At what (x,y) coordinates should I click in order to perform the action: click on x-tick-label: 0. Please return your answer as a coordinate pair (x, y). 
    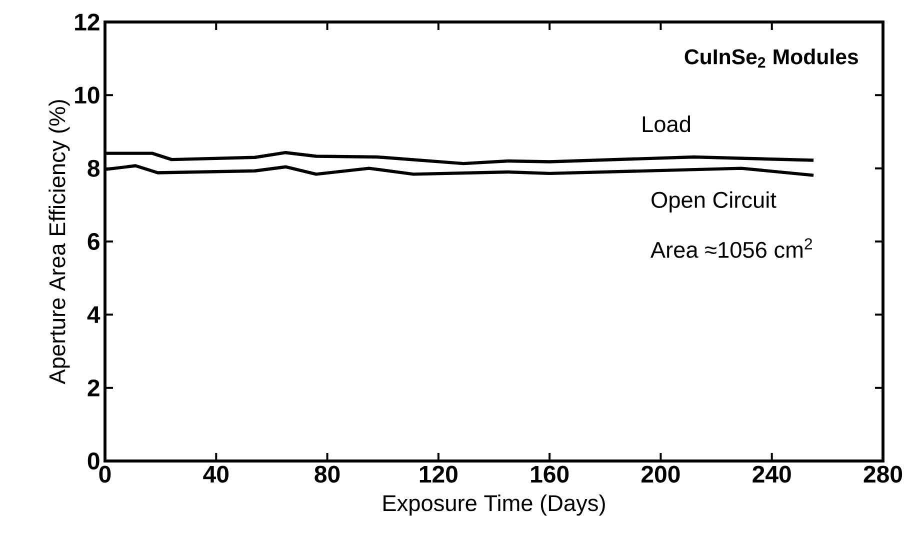
    Looking at the image, I should click on (105, 474).